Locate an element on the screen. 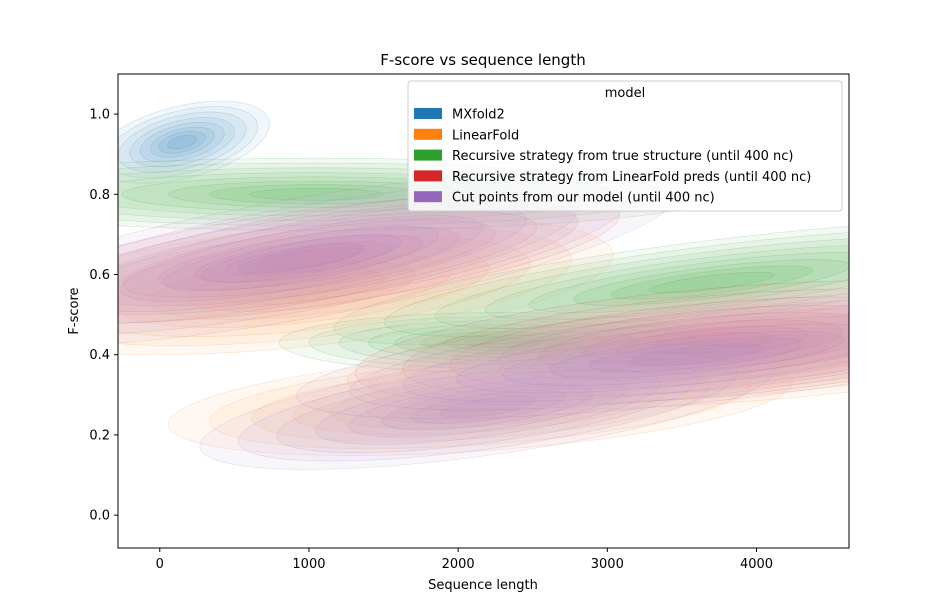 Image resolution: width=943 pixels, height=616 pixels. y-tick-label: 0.0 is located at coordinates (99, 516).